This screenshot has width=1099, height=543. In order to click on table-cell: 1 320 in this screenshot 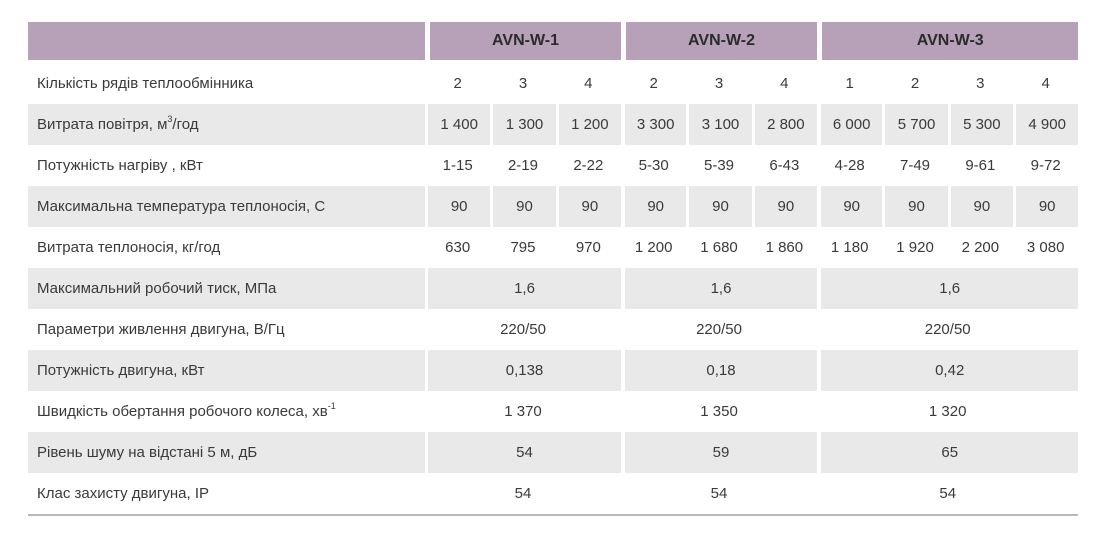, I will do `click(947, 411)`.